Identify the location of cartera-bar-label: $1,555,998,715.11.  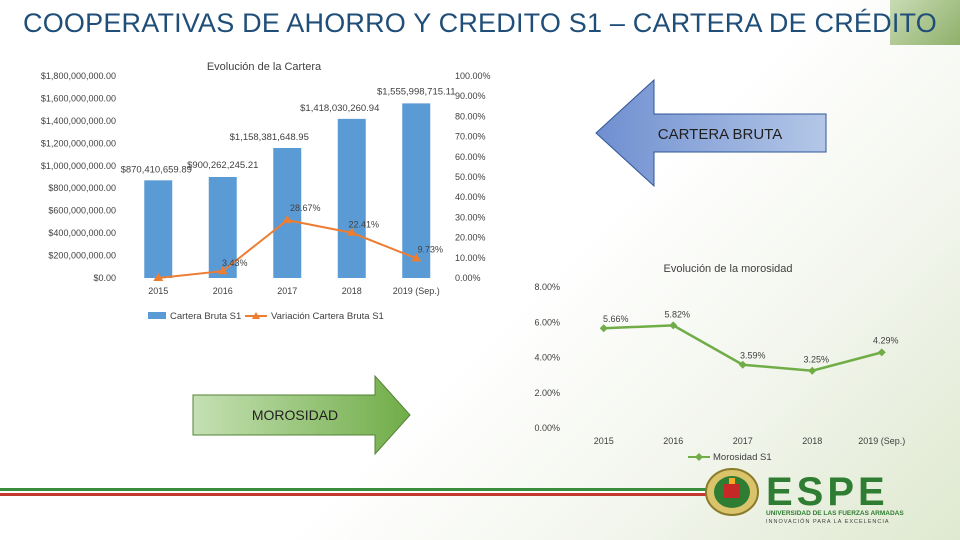
(416, 91).